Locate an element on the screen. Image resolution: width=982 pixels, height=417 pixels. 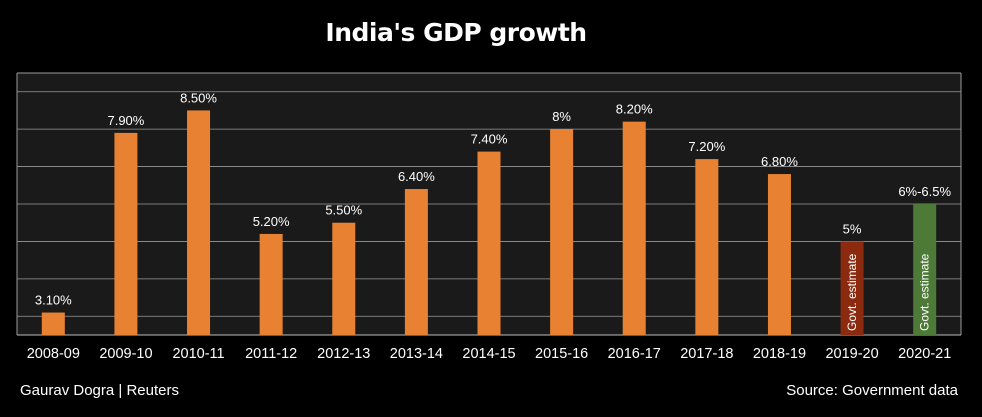
x-tick-2013-14: 2013-14 is located at coordinates (416, 354).